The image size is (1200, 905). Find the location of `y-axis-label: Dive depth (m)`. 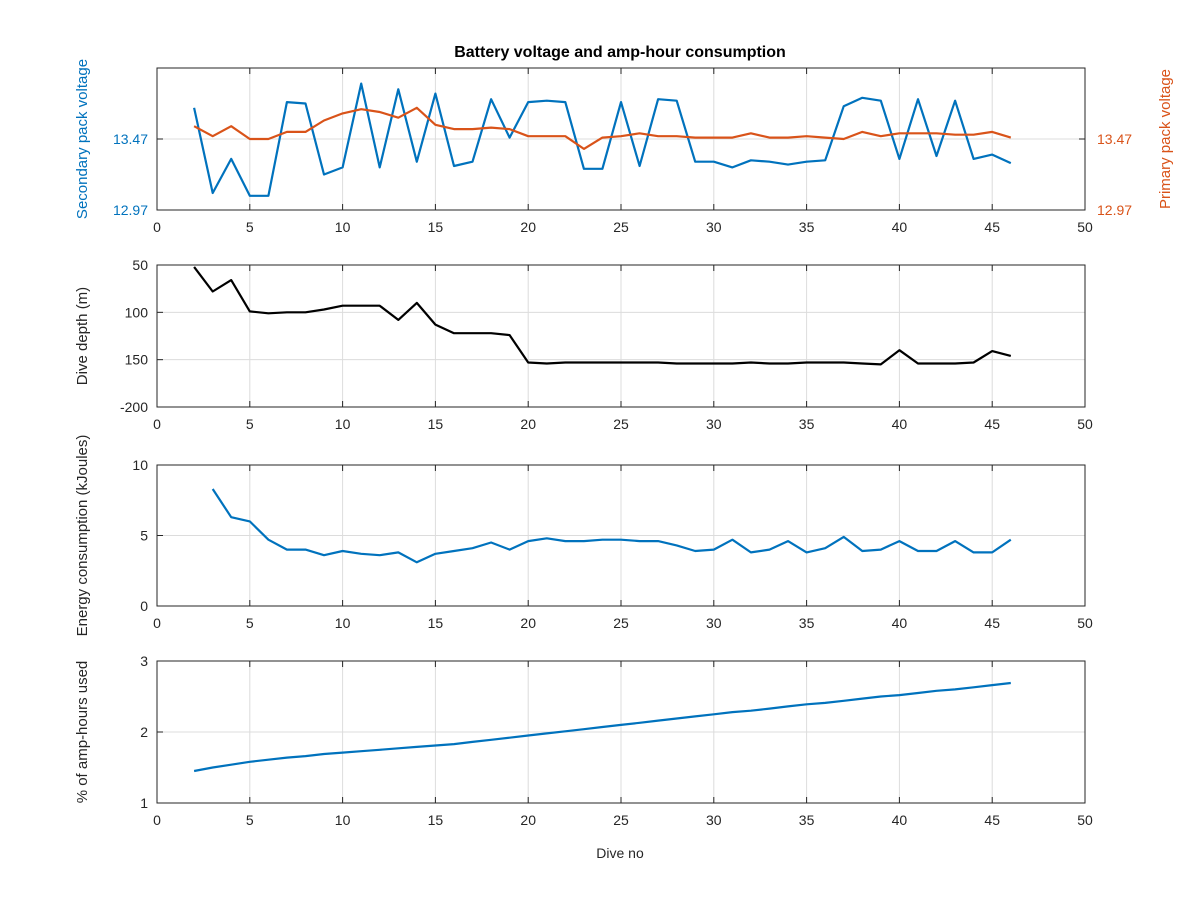

y-axis-label: Dive depth (m) is located at coordinates (82, 336).